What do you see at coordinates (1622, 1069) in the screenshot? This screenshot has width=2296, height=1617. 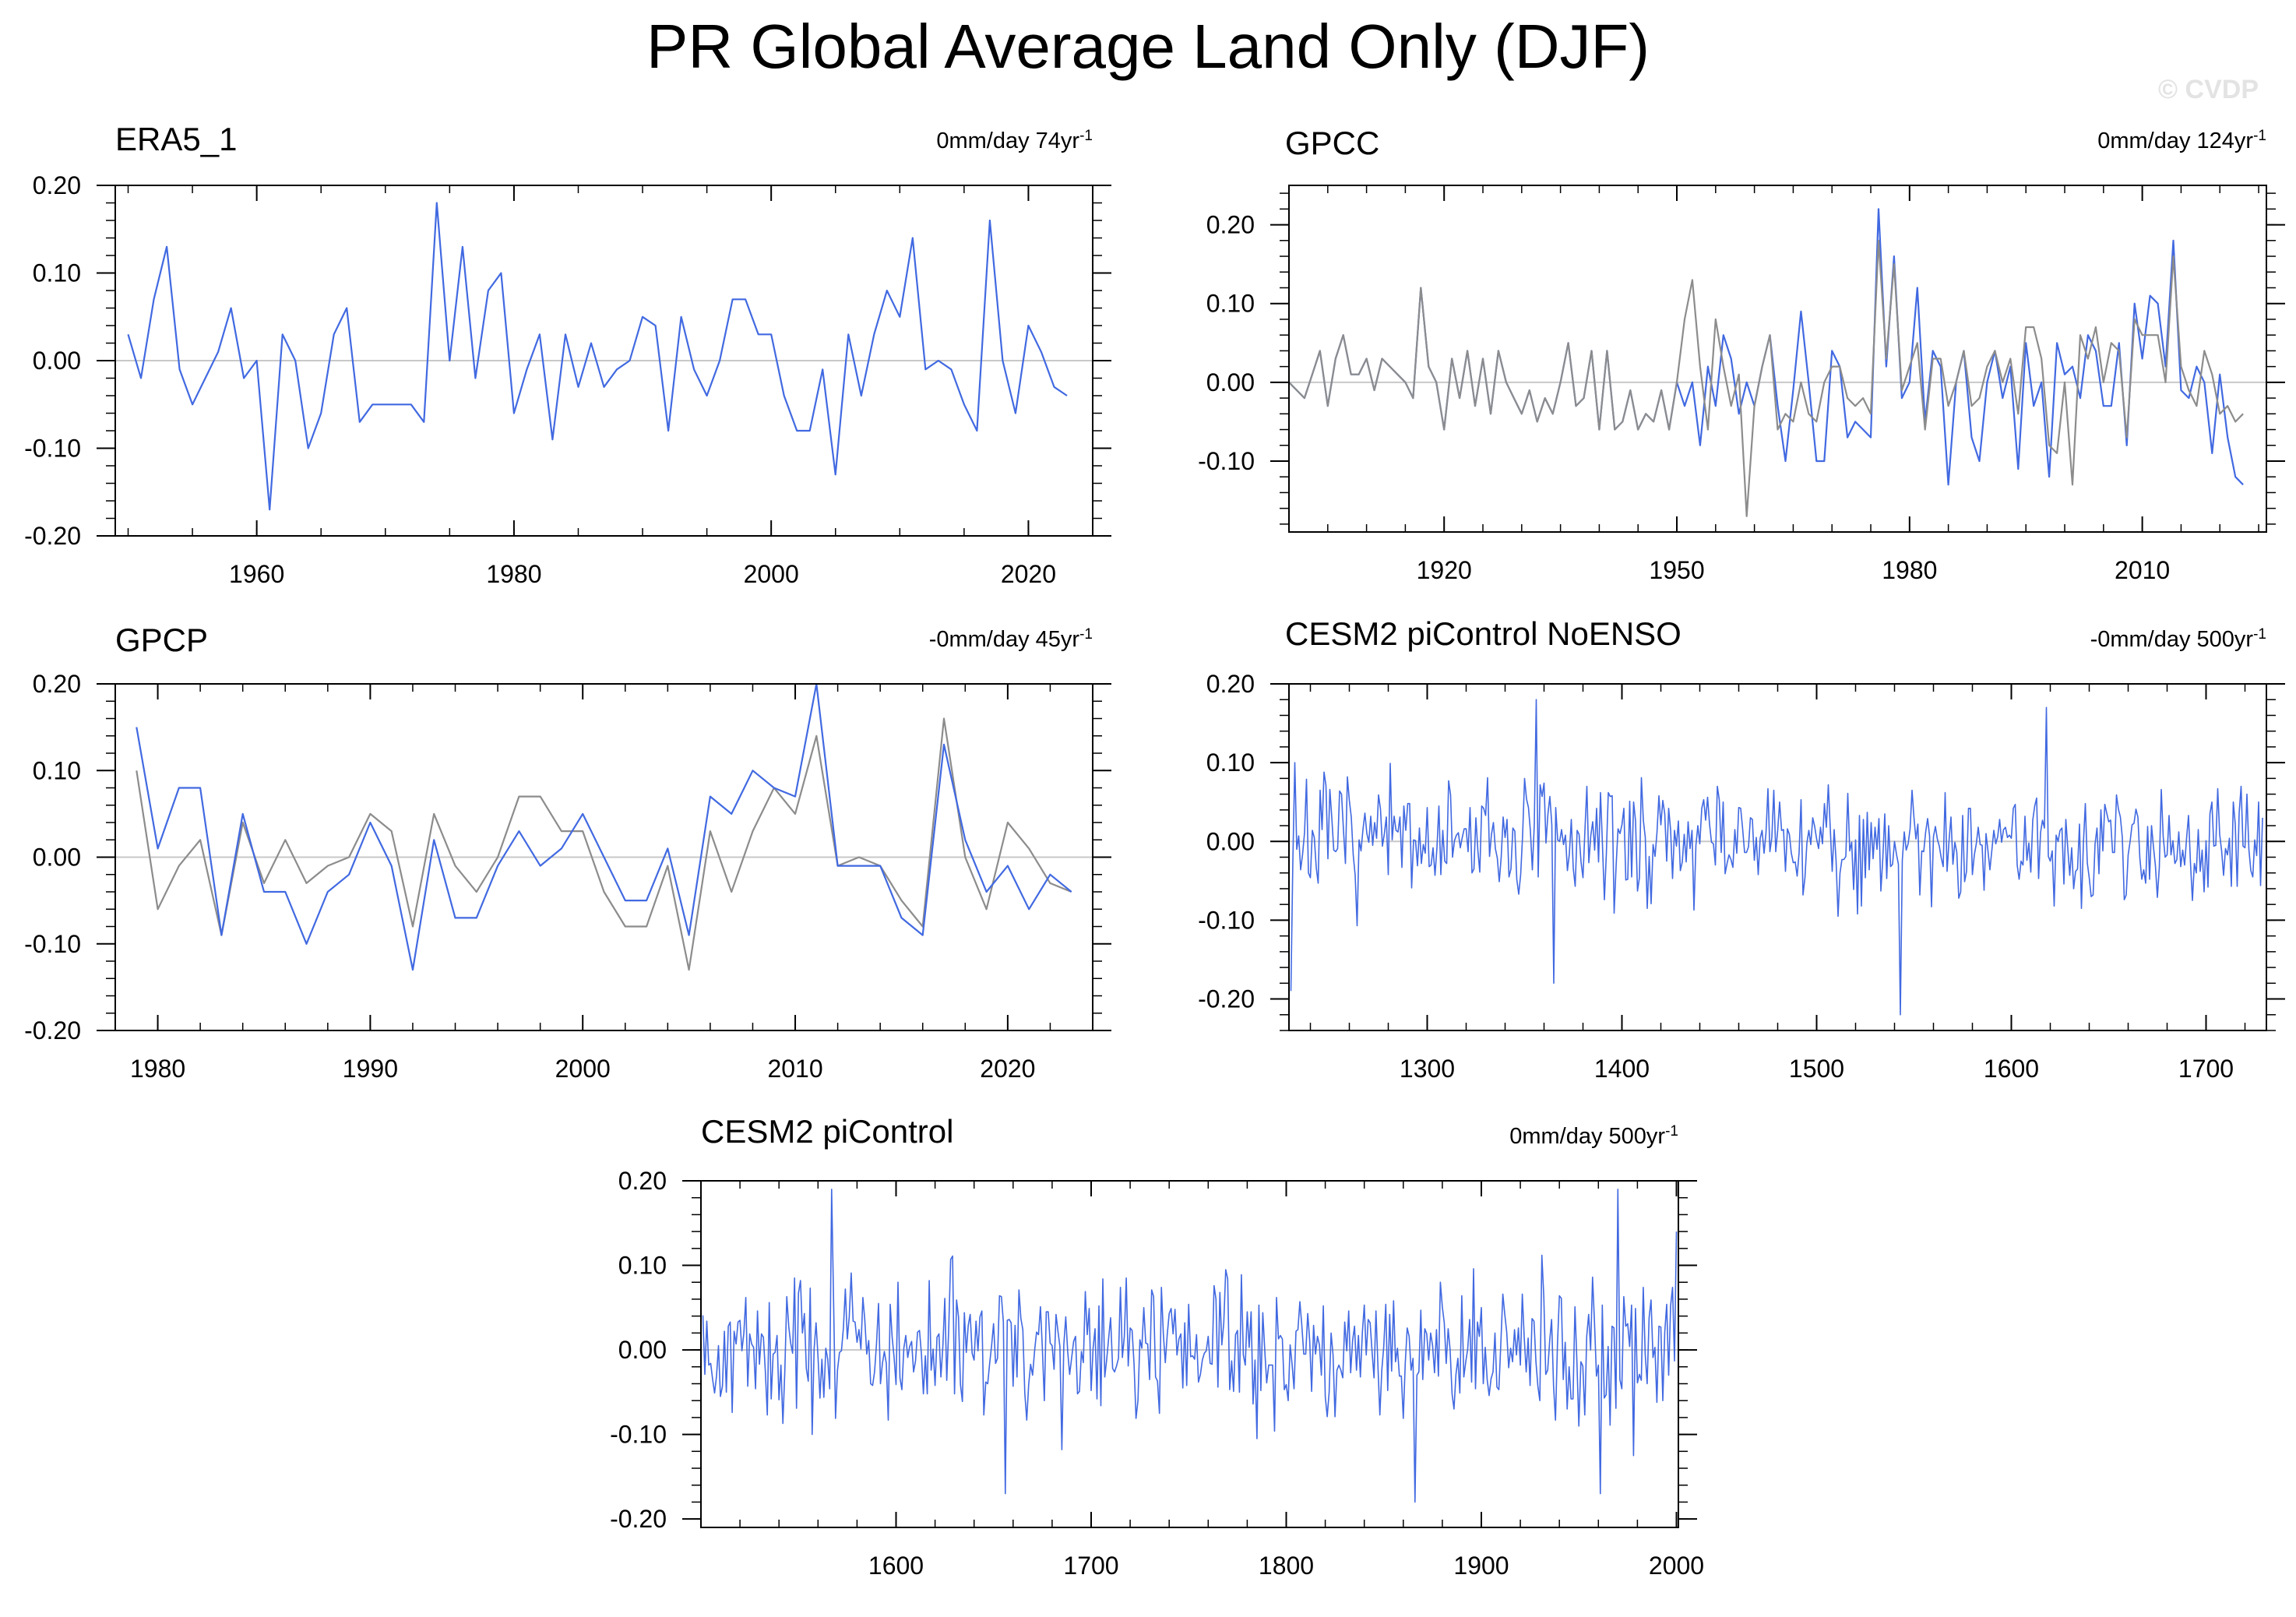 I see `x-tick-label: 1400` at bounding box center [1622, 1069].